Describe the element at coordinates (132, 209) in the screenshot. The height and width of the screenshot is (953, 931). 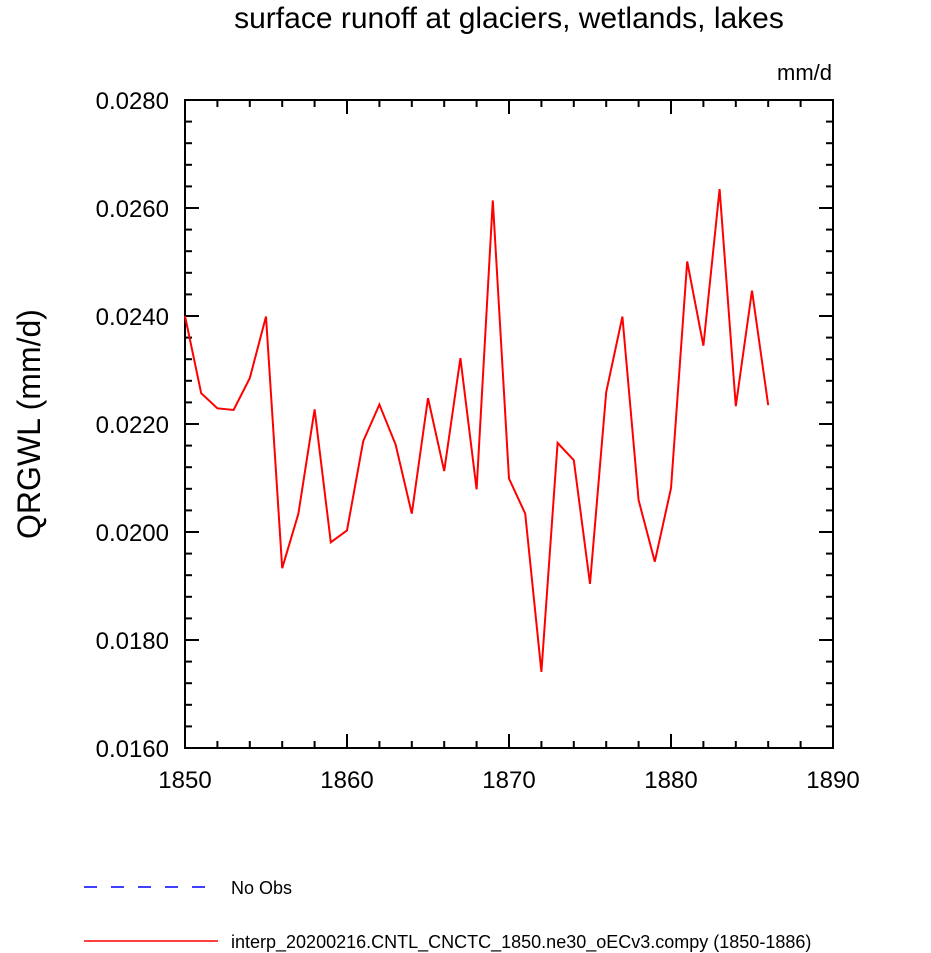
I see `y-tick-label: 0.0260` at that location.